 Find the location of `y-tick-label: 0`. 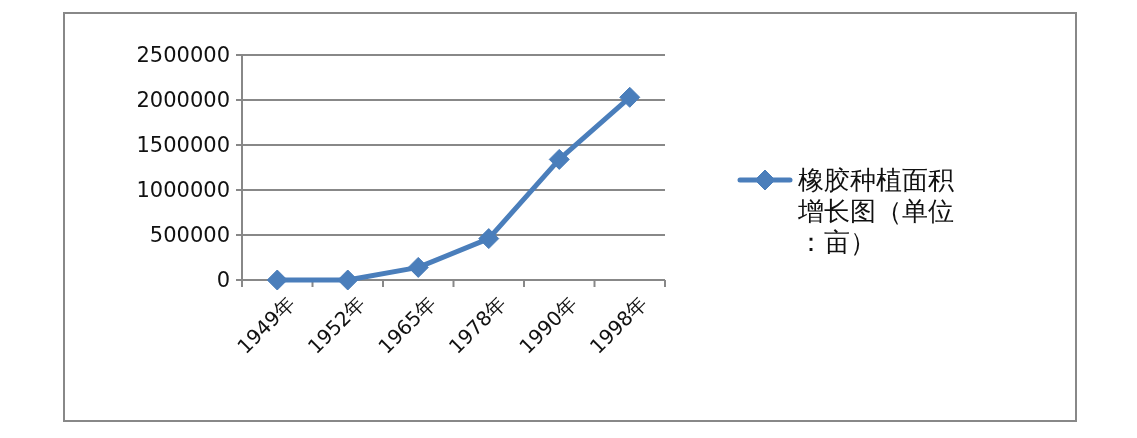

y-tick-label: 0 is located at coordinates (223, 280).